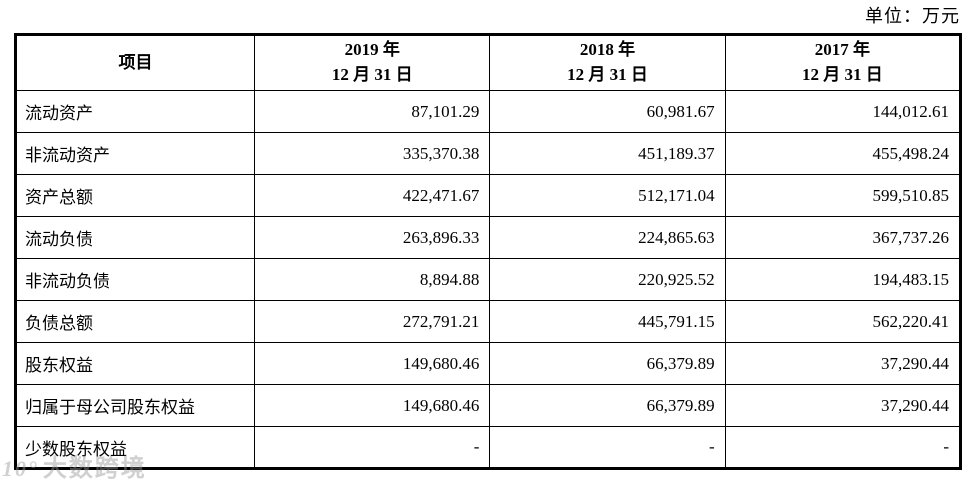 This screenshot has height=485, width=976. What do you see at coordinates (135, 62) in the screenshot?
I see `column-header-item: 项目` at bounding box center [135, 62].